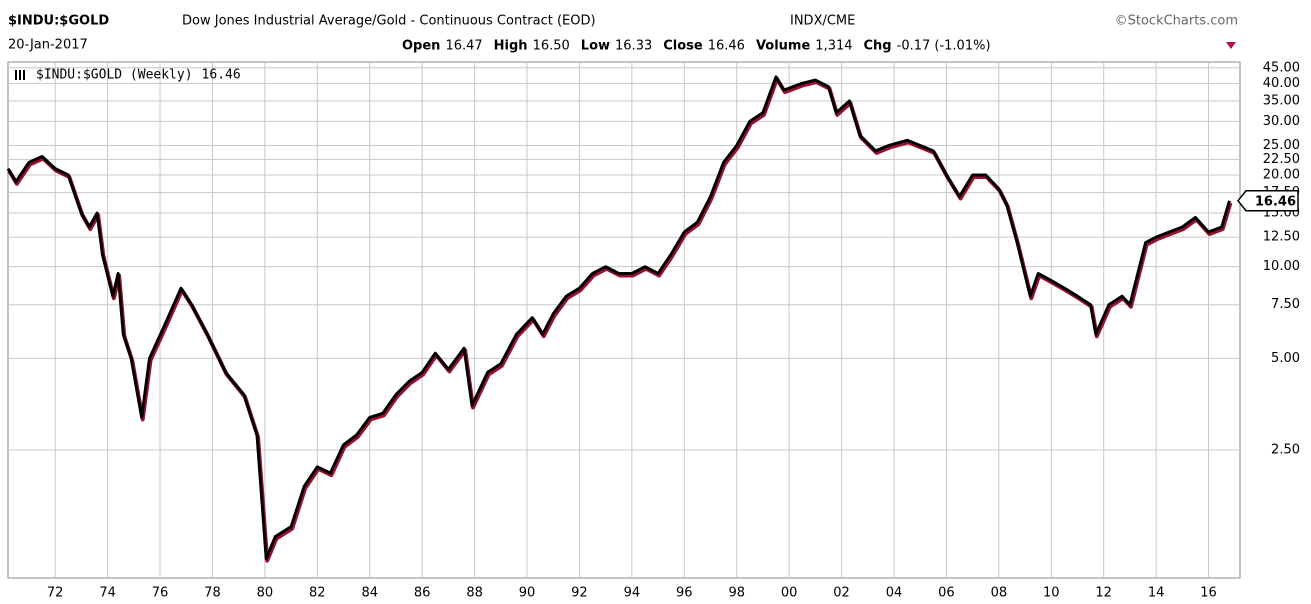 Image resolution: width=1311 pixels, height=604 pixels. Describe the element at coordinates (595, 46) in the screenshot. I see `quote-label: Low` at that location.